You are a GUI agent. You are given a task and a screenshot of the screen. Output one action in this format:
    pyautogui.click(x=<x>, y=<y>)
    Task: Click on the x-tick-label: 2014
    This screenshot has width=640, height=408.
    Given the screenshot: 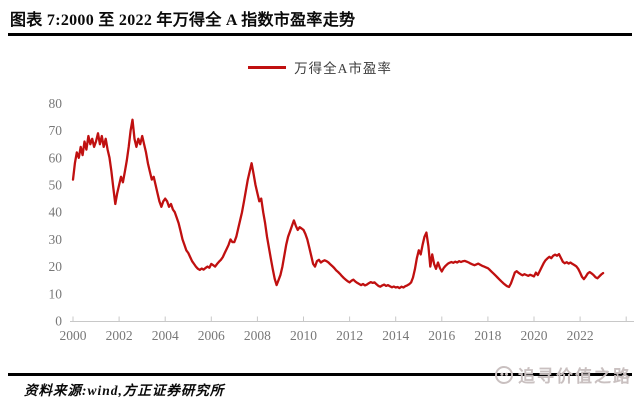 What is the action you would take?
    pyautogui.click(x=395, y=335)
    